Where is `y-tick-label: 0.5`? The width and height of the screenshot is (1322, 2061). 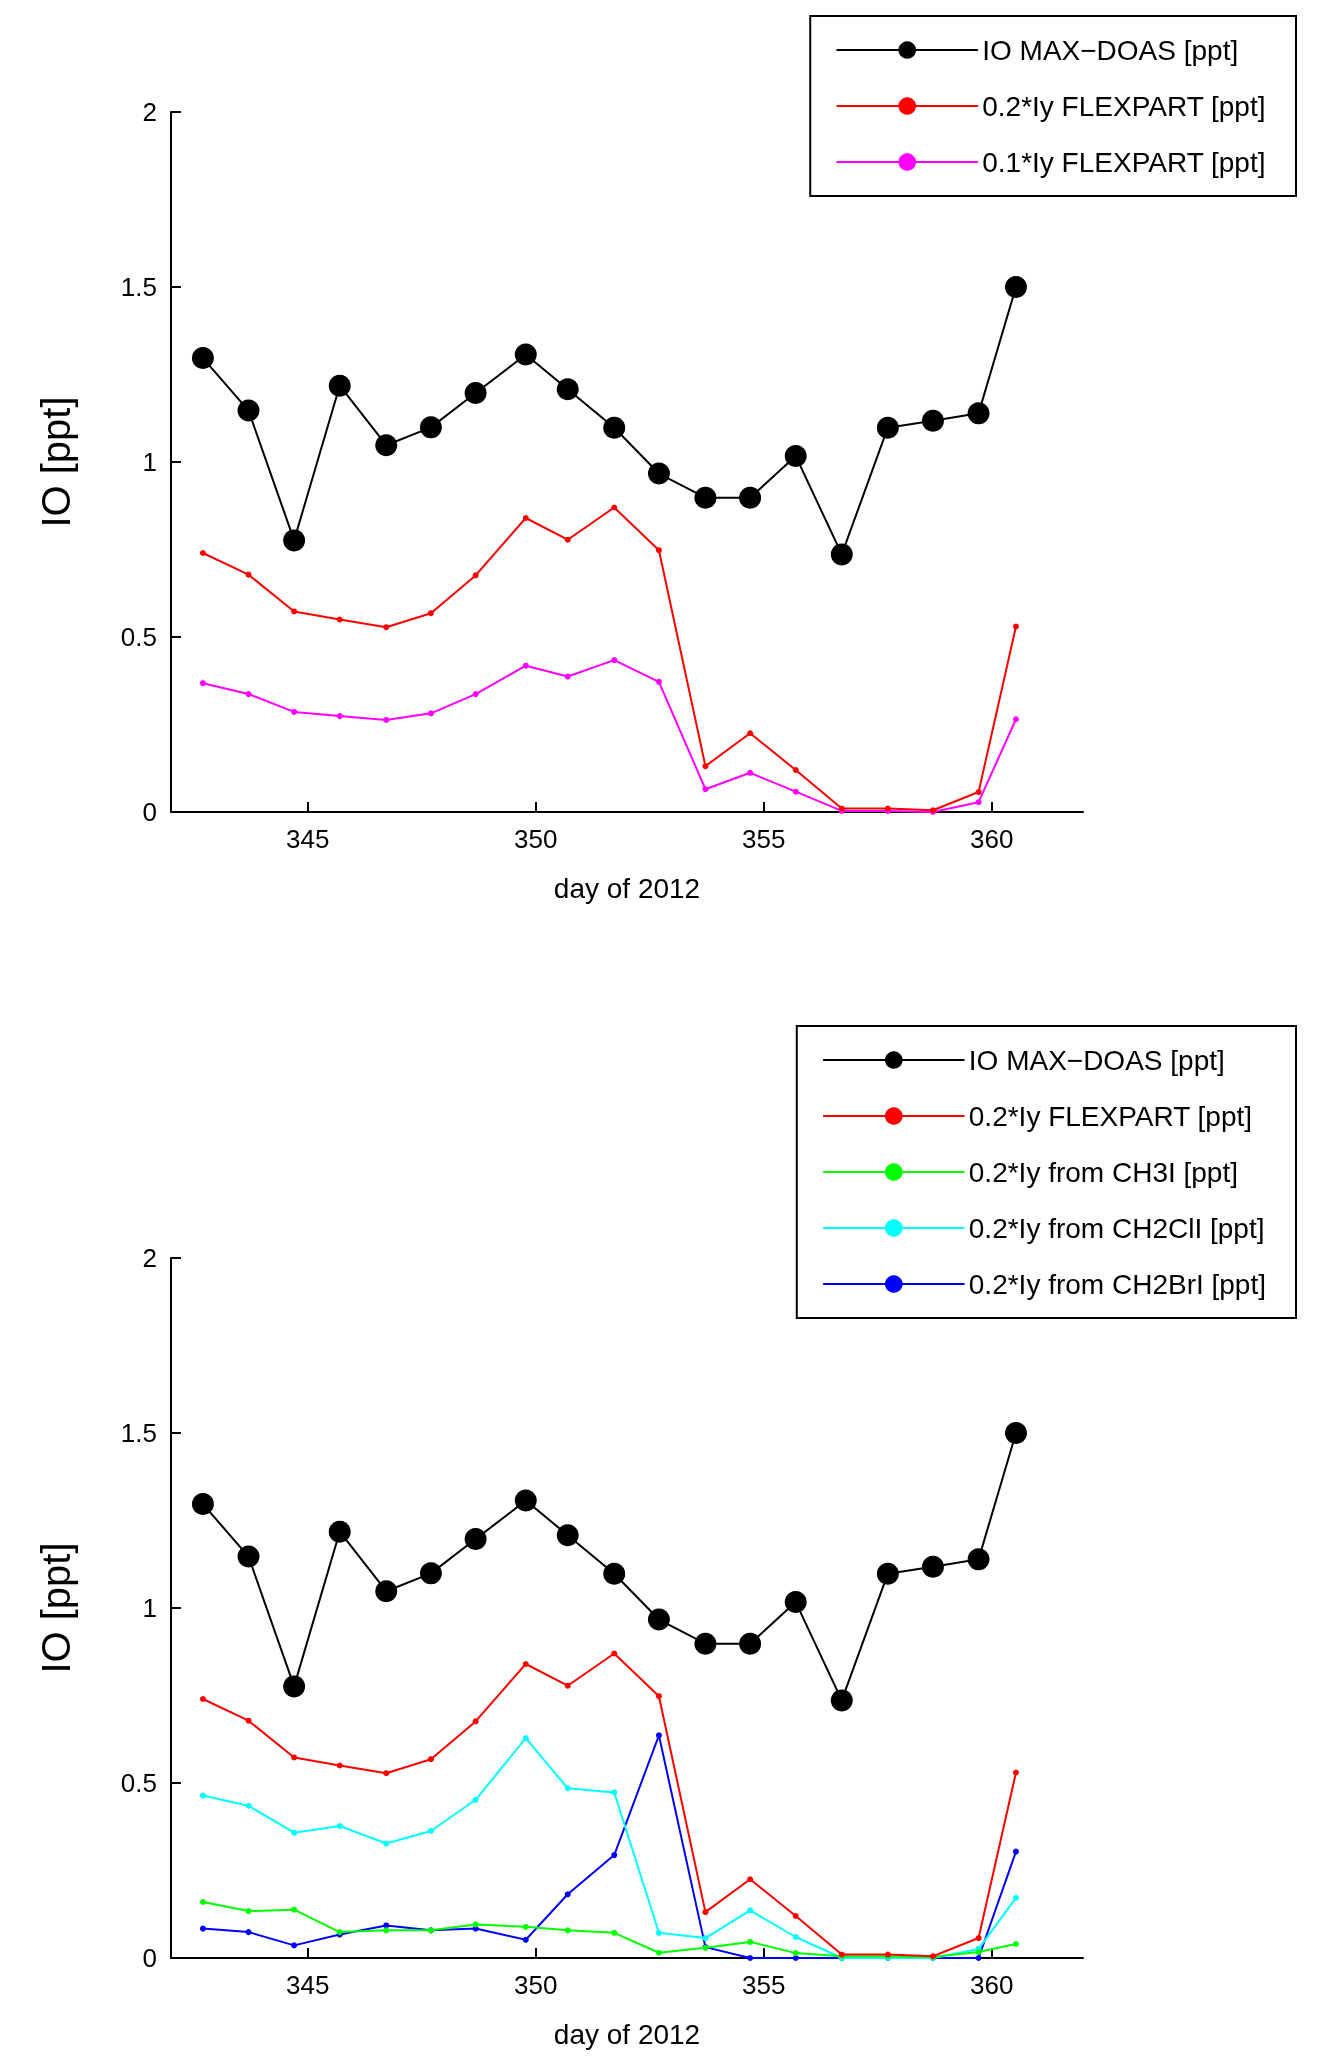
y-tick-label: 0.5 is located at coordinates (138, 1783).